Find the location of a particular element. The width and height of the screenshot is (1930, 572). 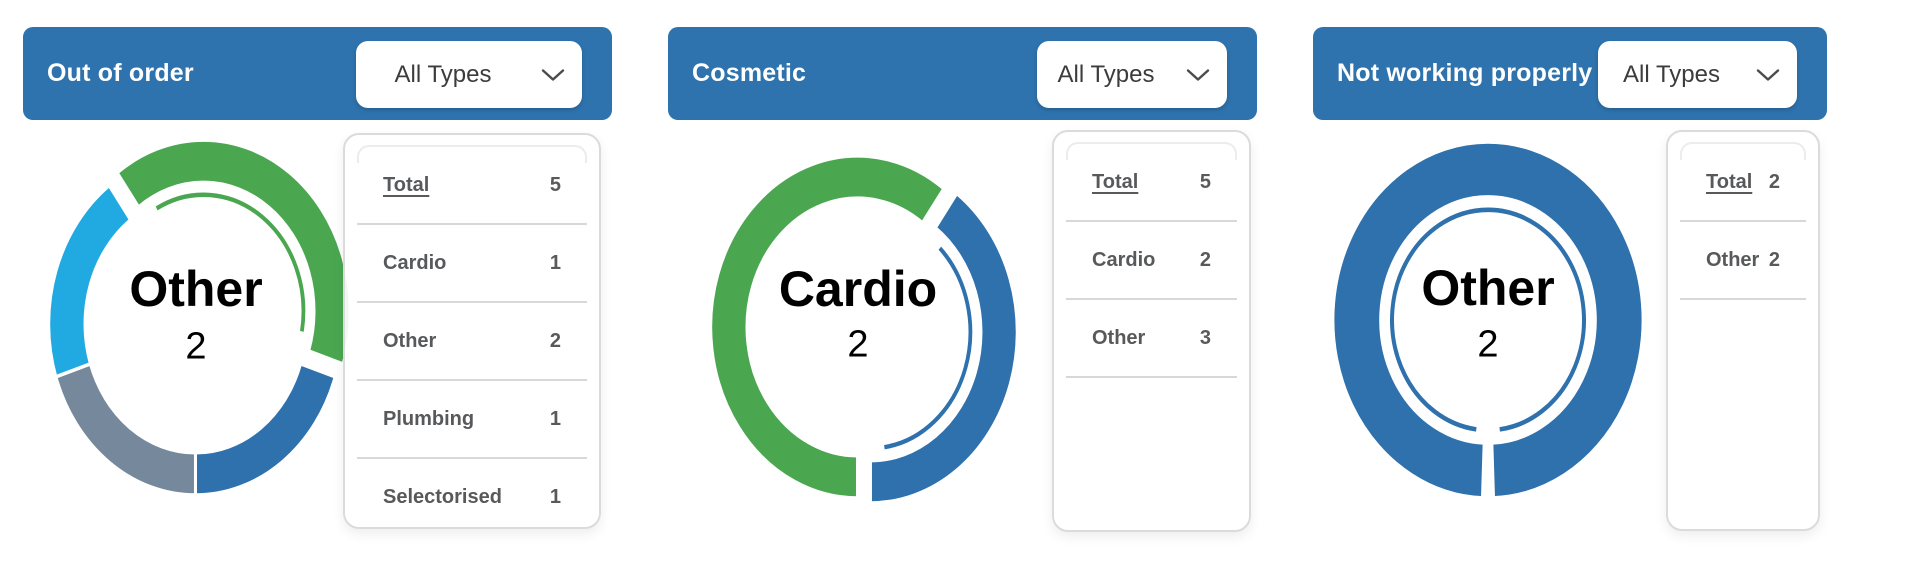

panel-title: Not working properly is located at coordinates (1465, 73).